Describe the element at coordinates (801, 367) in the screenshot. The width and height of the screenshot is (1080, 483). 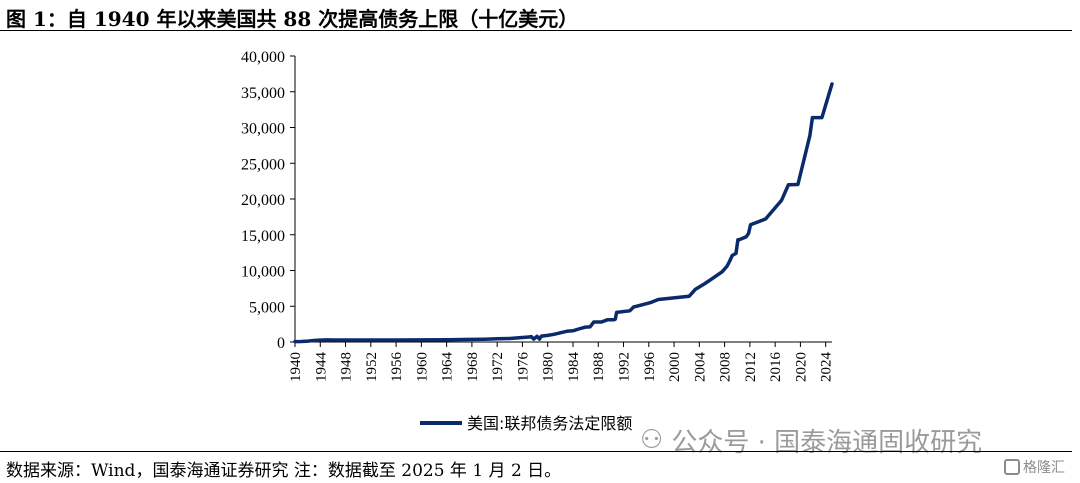
I see `x-tick-label: 2020` at that location.